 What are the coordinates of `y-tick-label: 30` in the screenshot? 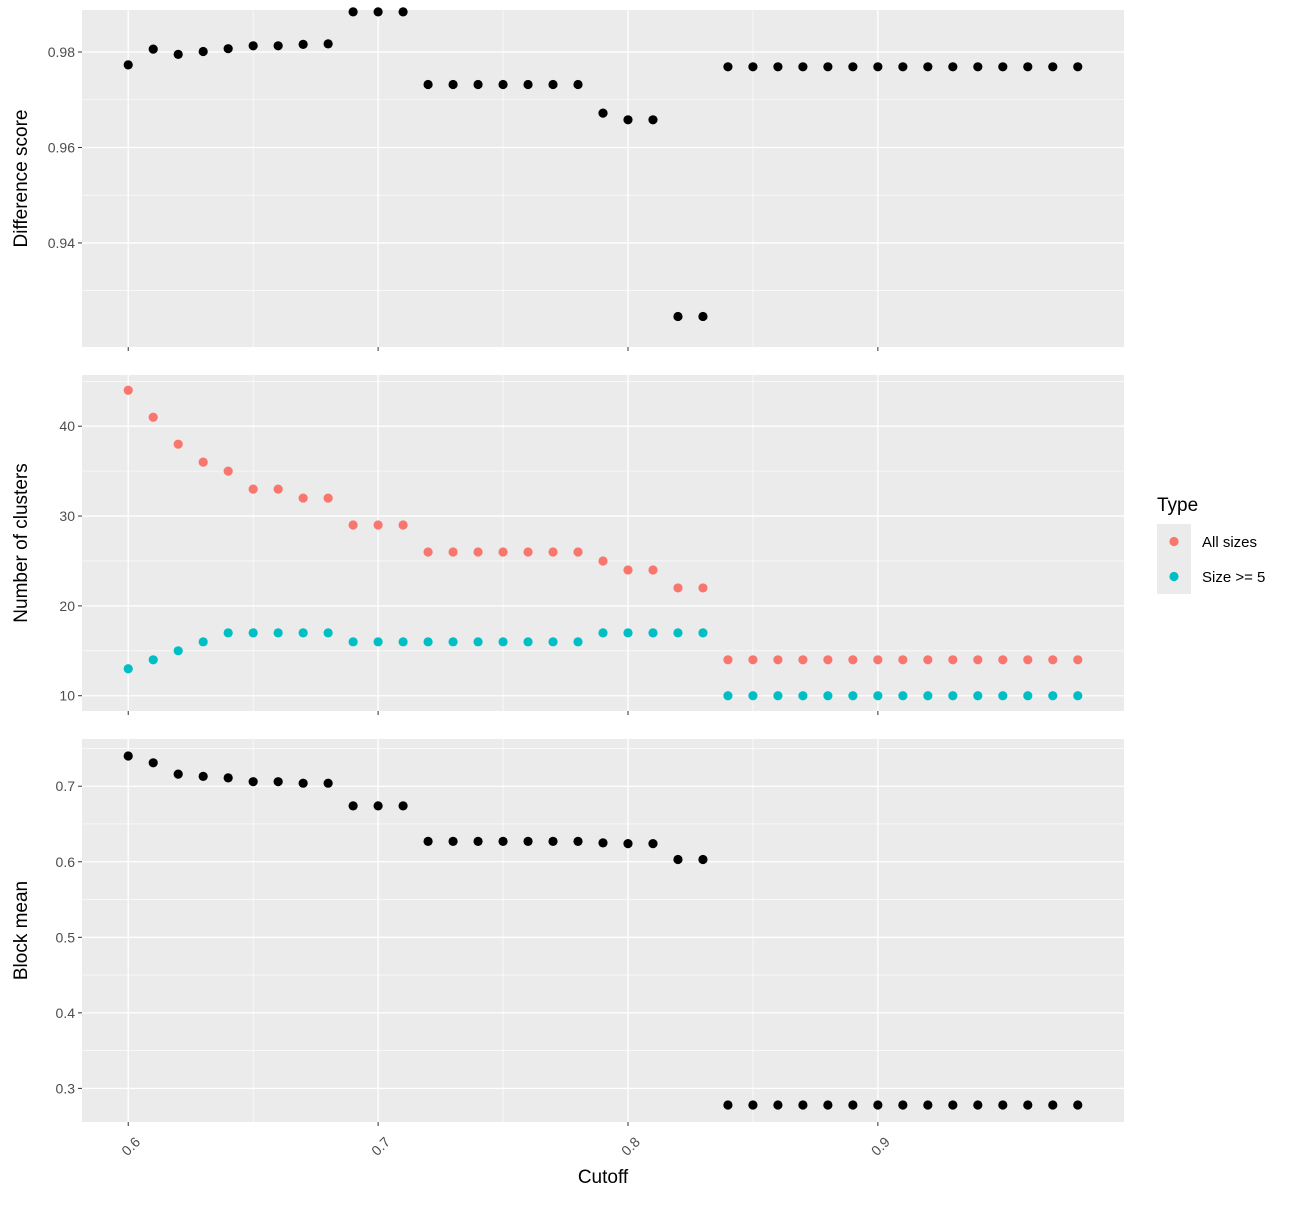 It's located at (67, 516).